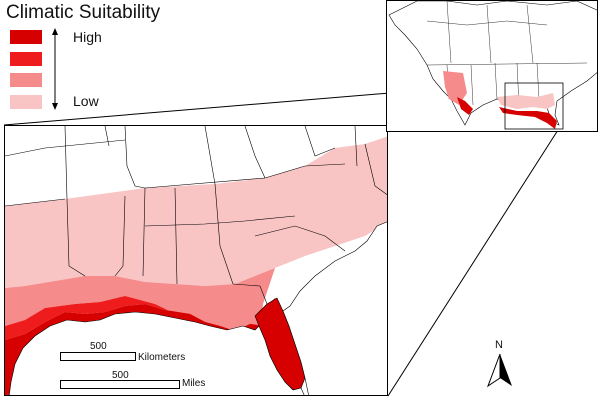 The height and width of the screenshot is (400, 600). I want to click on gulf-of-mexico, so click(156, 353).